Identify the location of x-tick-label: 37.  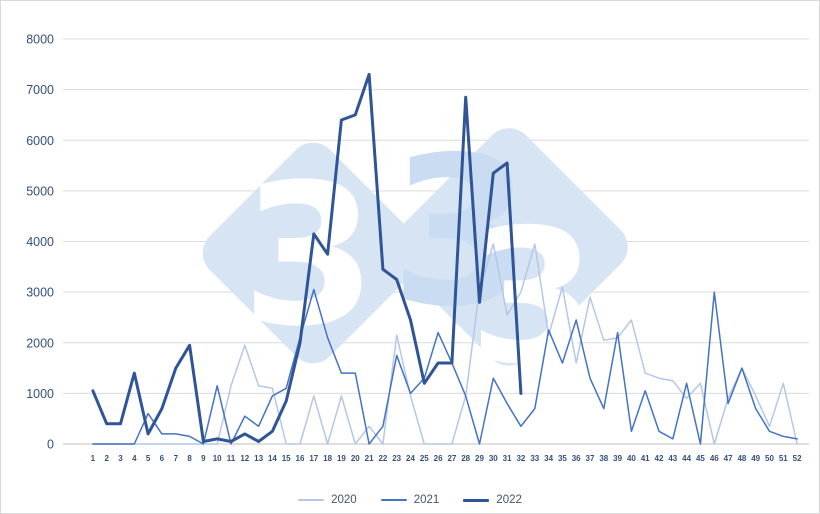
(590, 458).